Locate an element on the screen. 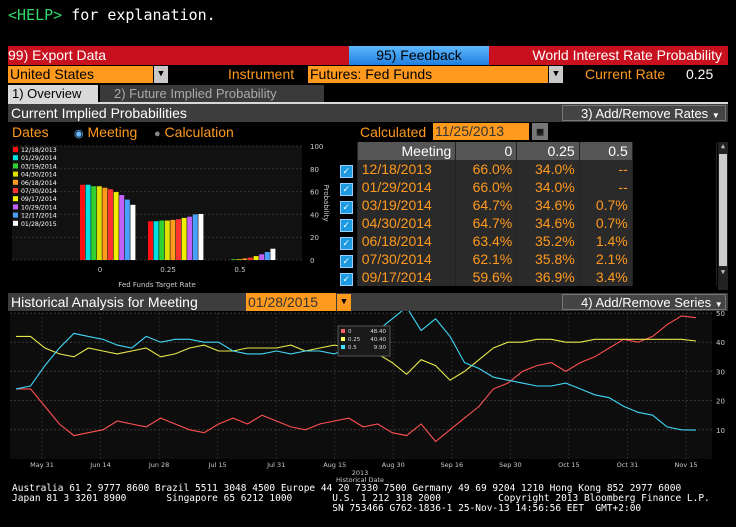  table-header-row: Meeting 0 0.25 0.5 is located at coordinates (526, 151).